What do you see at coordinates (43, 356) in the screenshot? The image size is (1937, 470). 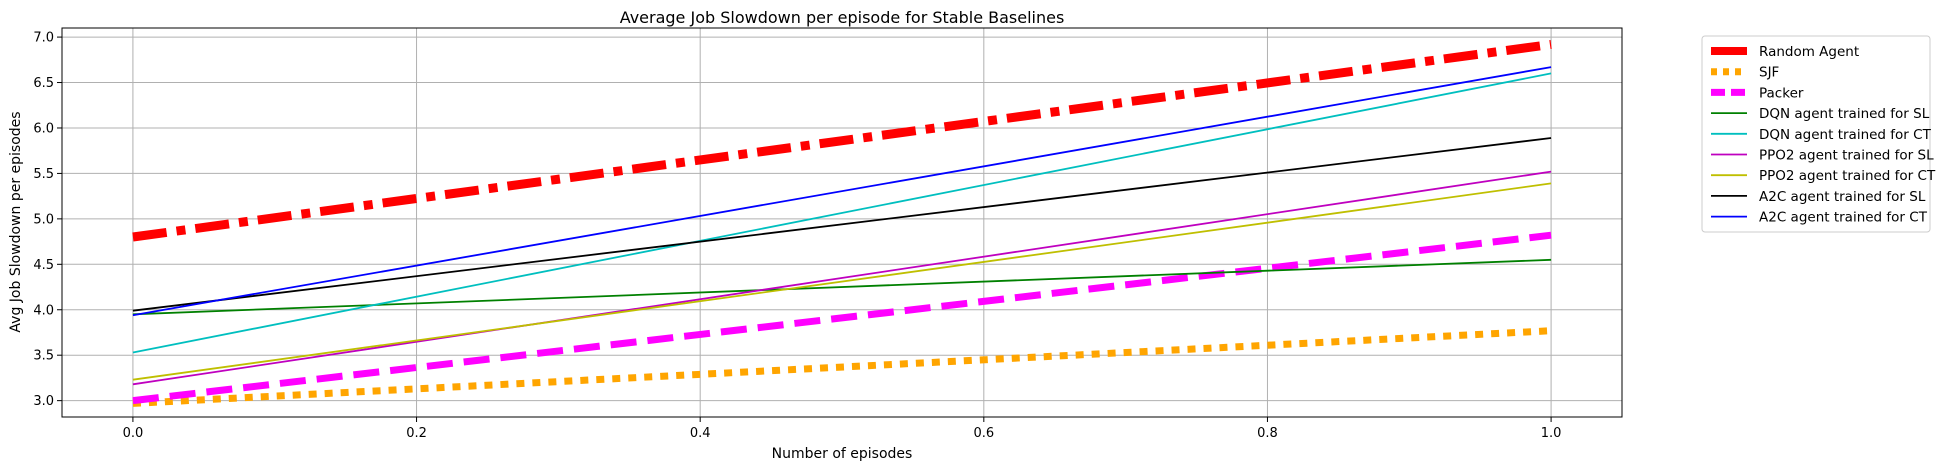 I see `y-tick-label: 3.5` at bounding box center [43, 356].